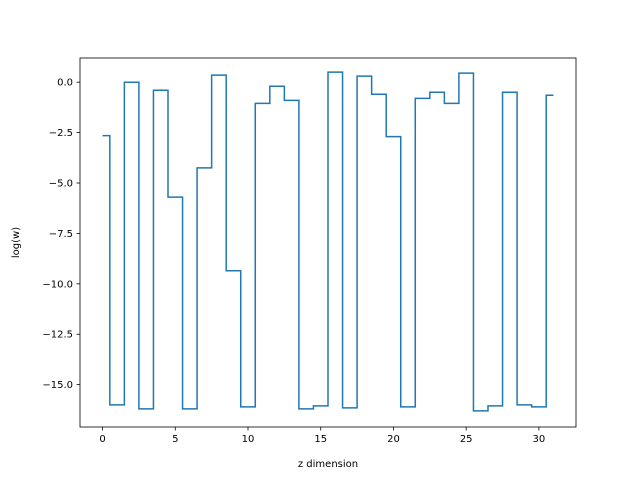 Image resolution: width=640 pixels, height=480 pixels. What do you see at coordinates (328, 464) in the screenshot?
I see `x-axis-label: z dimension` at bounding box center [328, 464].